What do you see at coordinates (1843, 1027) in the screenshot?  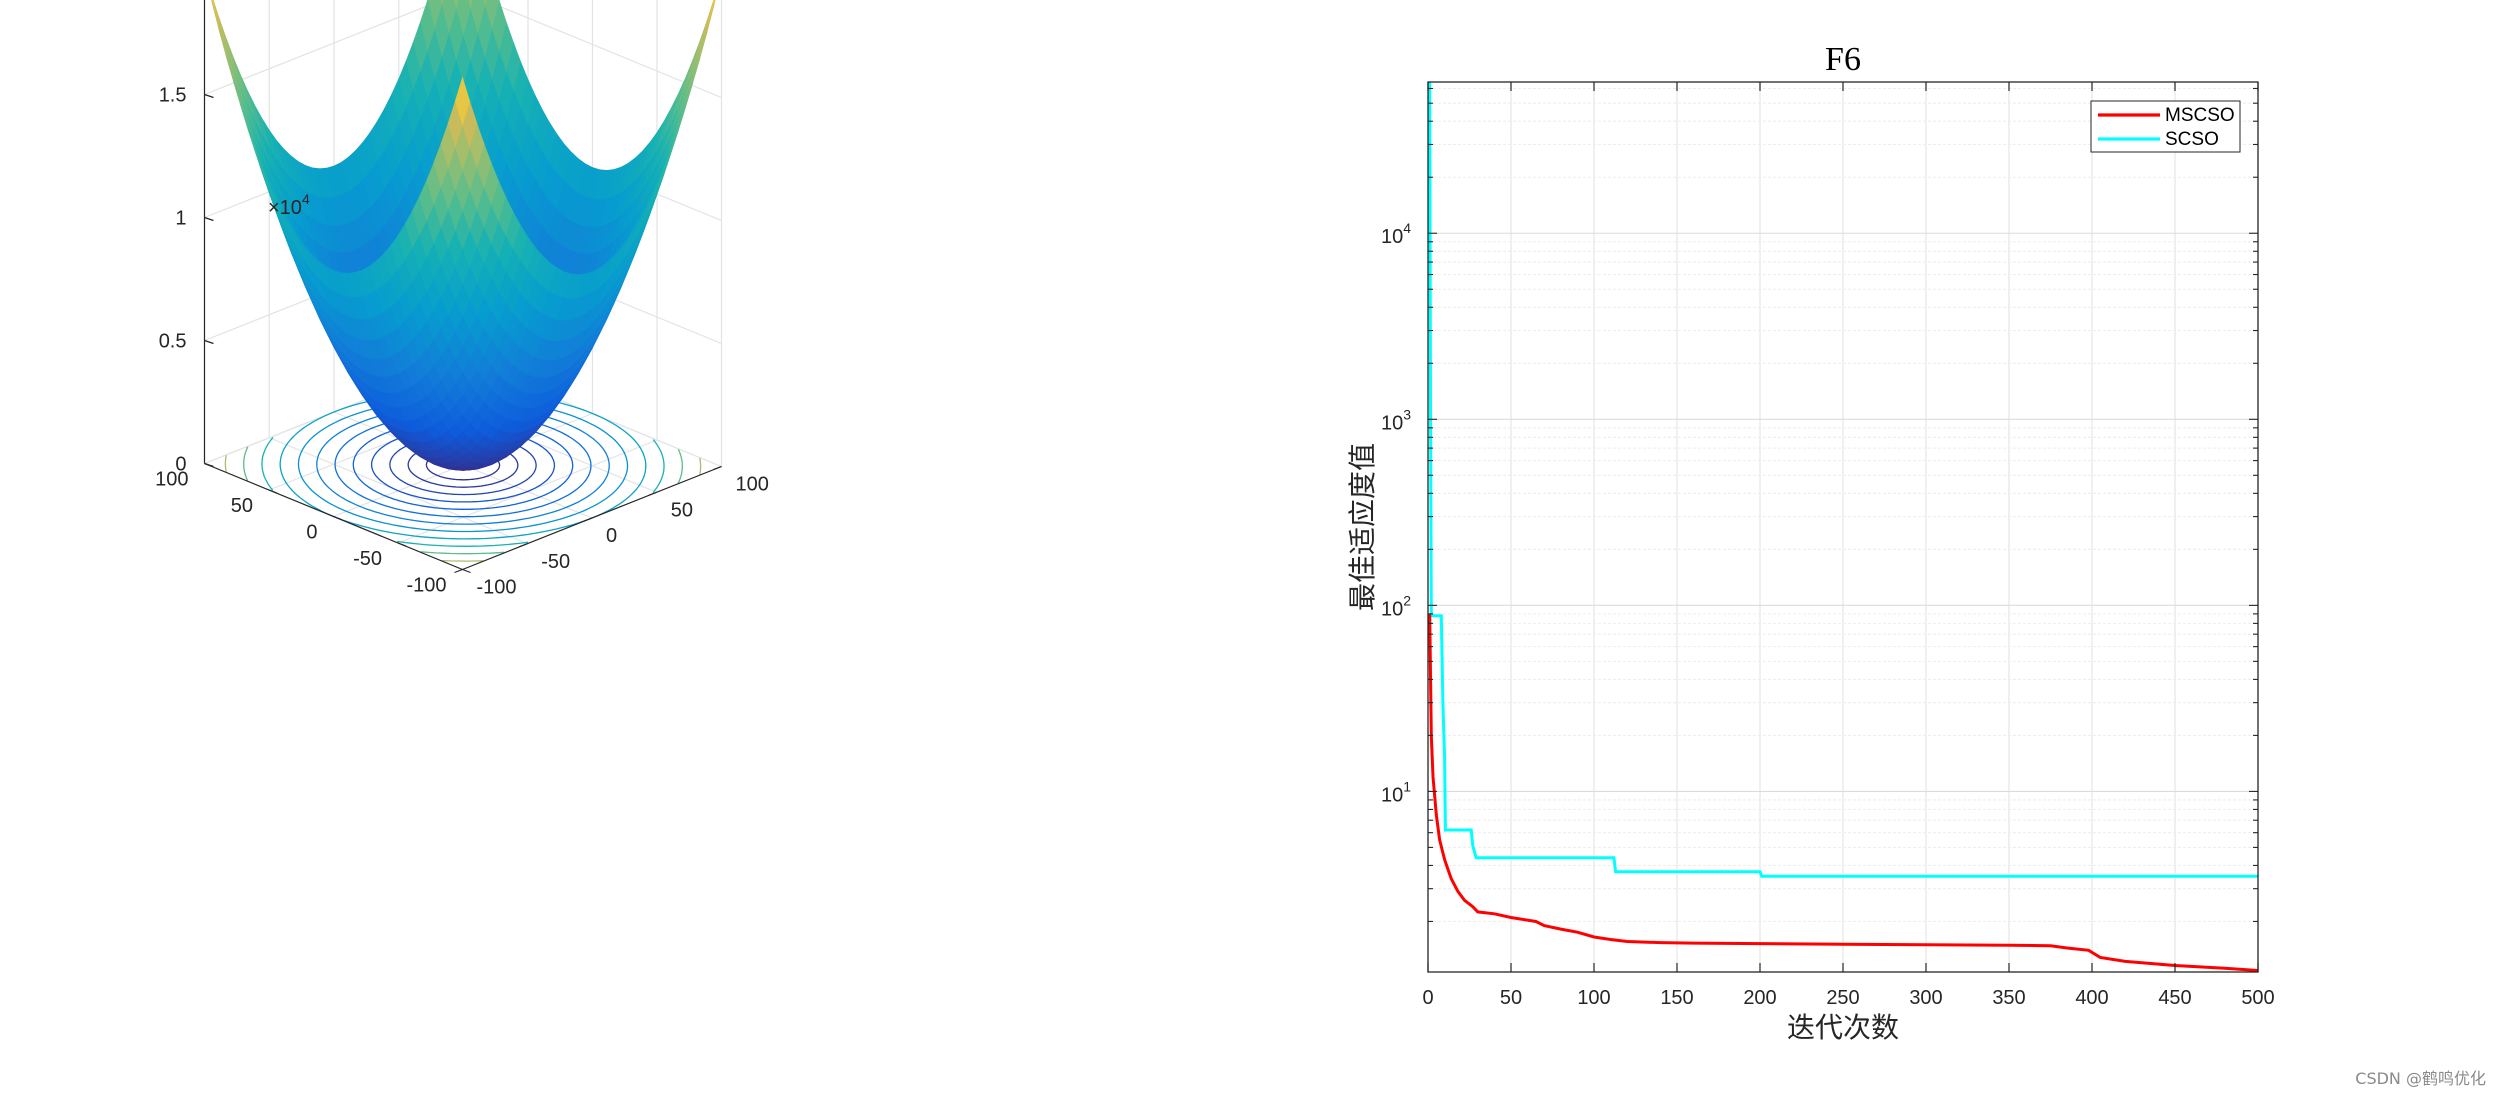 I see `x-axis-label: 迭代次数` at bounding box center [1843, 1027].